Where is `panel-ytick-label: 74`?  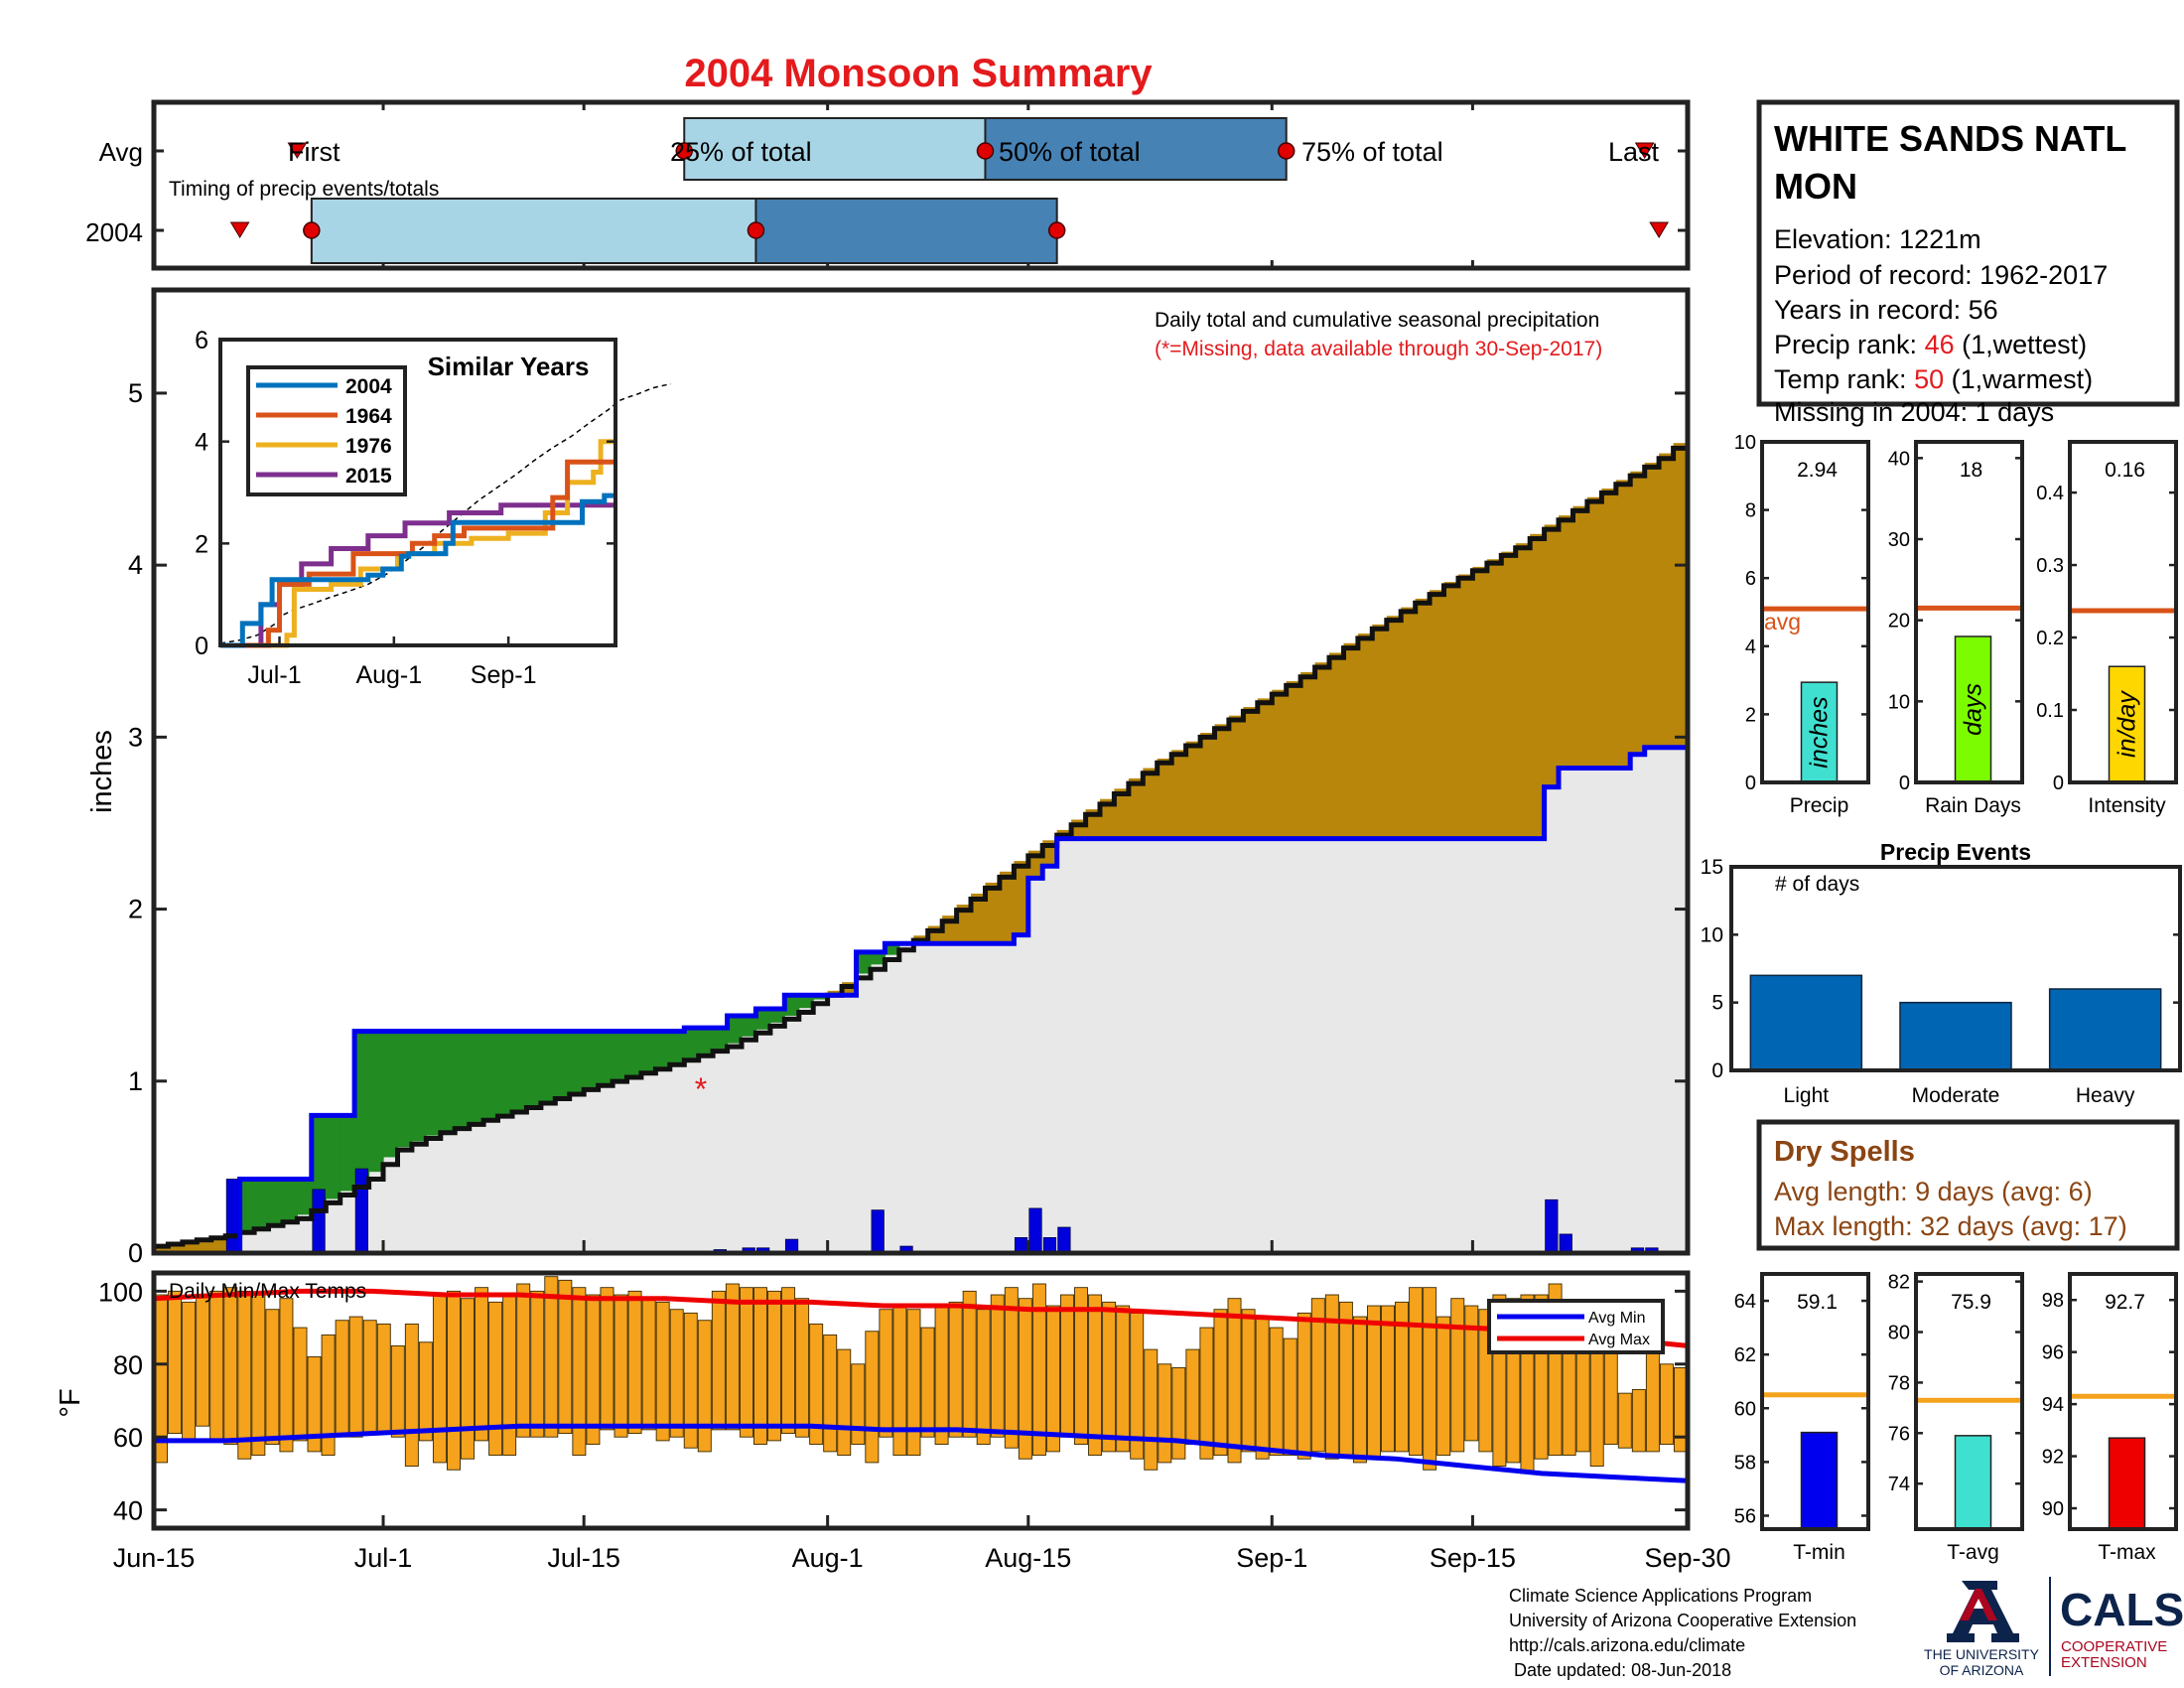
panel-ytick-label: 74 is located at coordinates (1899, 1484).